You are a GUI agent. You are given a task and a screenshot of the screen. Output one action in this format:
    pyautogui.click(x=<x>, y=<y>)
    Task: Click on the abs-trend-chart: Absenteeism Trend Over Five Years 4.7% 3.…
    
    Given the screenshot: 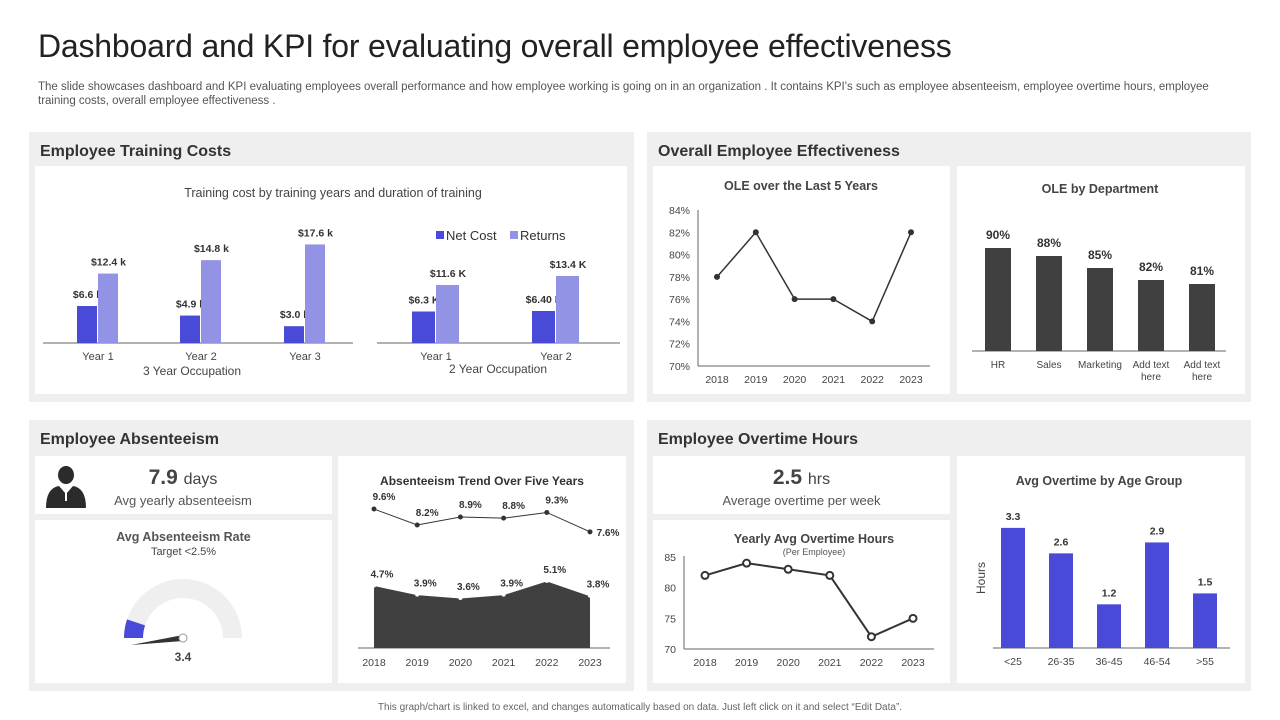 What is the action you would take?
    pyautogui.click(x=489, y=571)
    